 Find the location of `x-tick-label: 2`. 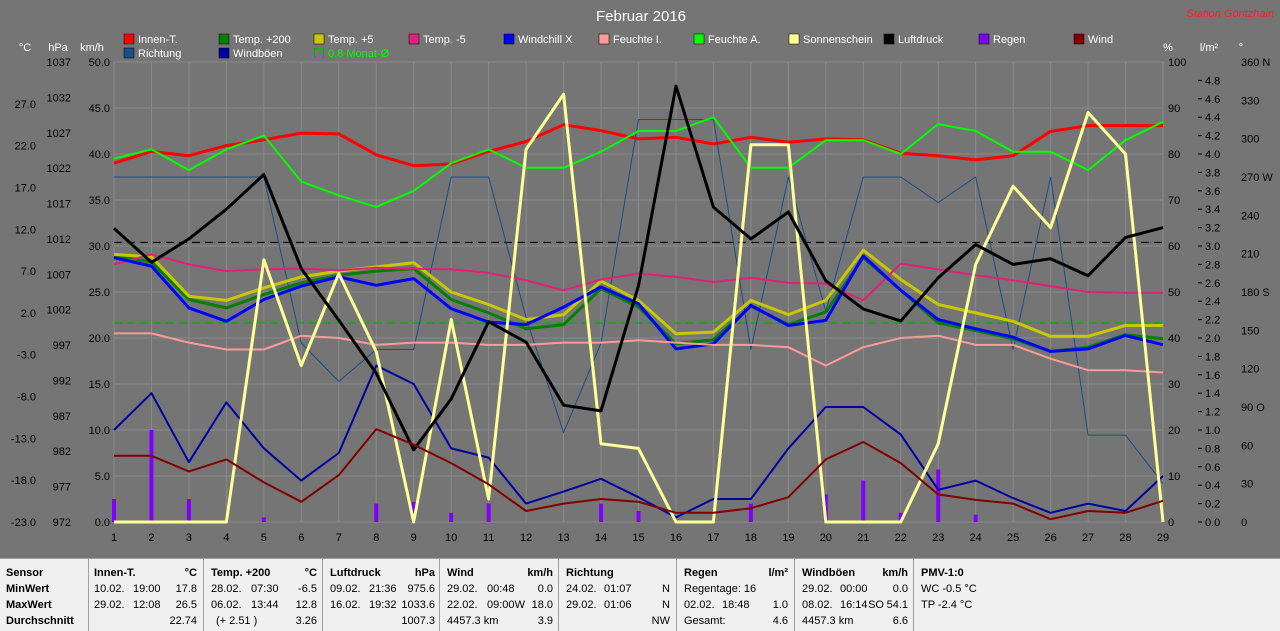

x-tick-label: 2 is located at coordinates (151, 538).